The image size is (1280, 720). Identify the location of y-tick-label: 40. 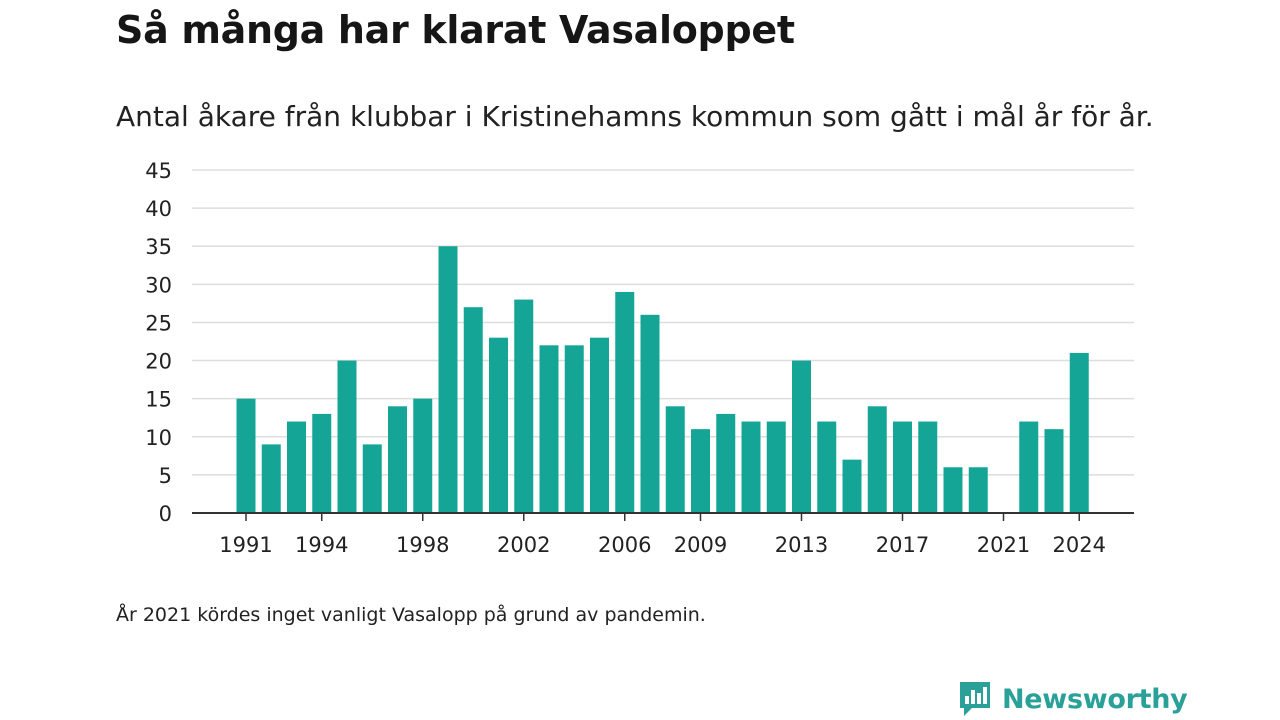
(158, 209).